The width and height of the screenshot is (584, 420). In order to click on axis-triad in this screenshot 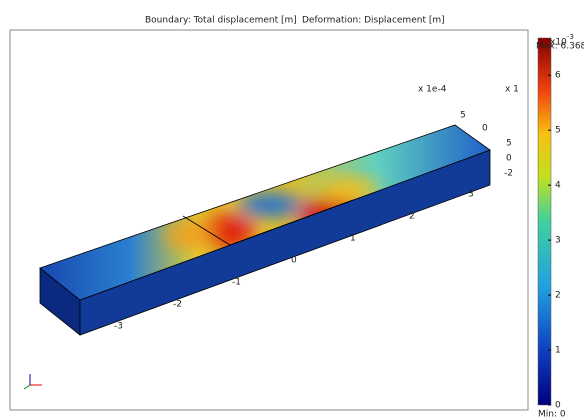, I will do `click(32, 382)`.